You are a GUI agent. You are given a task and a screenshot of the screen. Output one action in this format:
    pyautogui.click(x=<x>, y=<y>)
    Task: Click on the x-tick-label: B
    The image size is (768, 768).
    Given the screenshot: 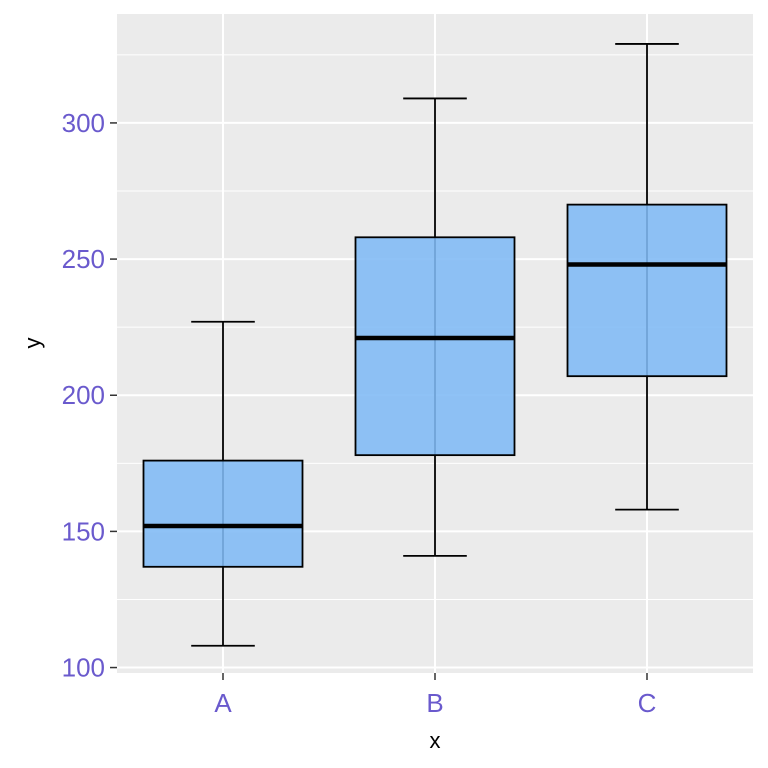 What is the action you would take?
    pyautogui.click(x=434, y=703)
    